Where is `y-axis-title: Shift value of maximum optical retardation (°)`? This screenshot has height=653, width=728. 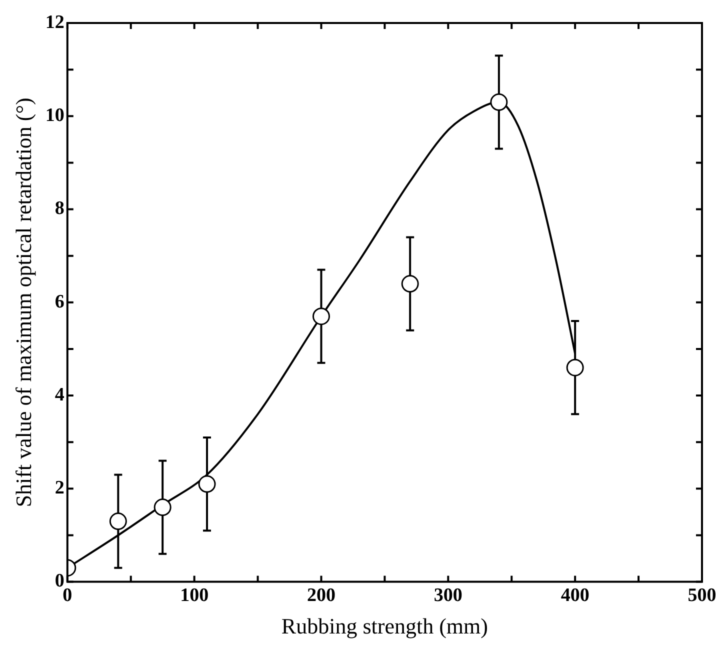
y-axis-title: Shift value of maximum optical retardation (°) is located at coordinates (23, 303).